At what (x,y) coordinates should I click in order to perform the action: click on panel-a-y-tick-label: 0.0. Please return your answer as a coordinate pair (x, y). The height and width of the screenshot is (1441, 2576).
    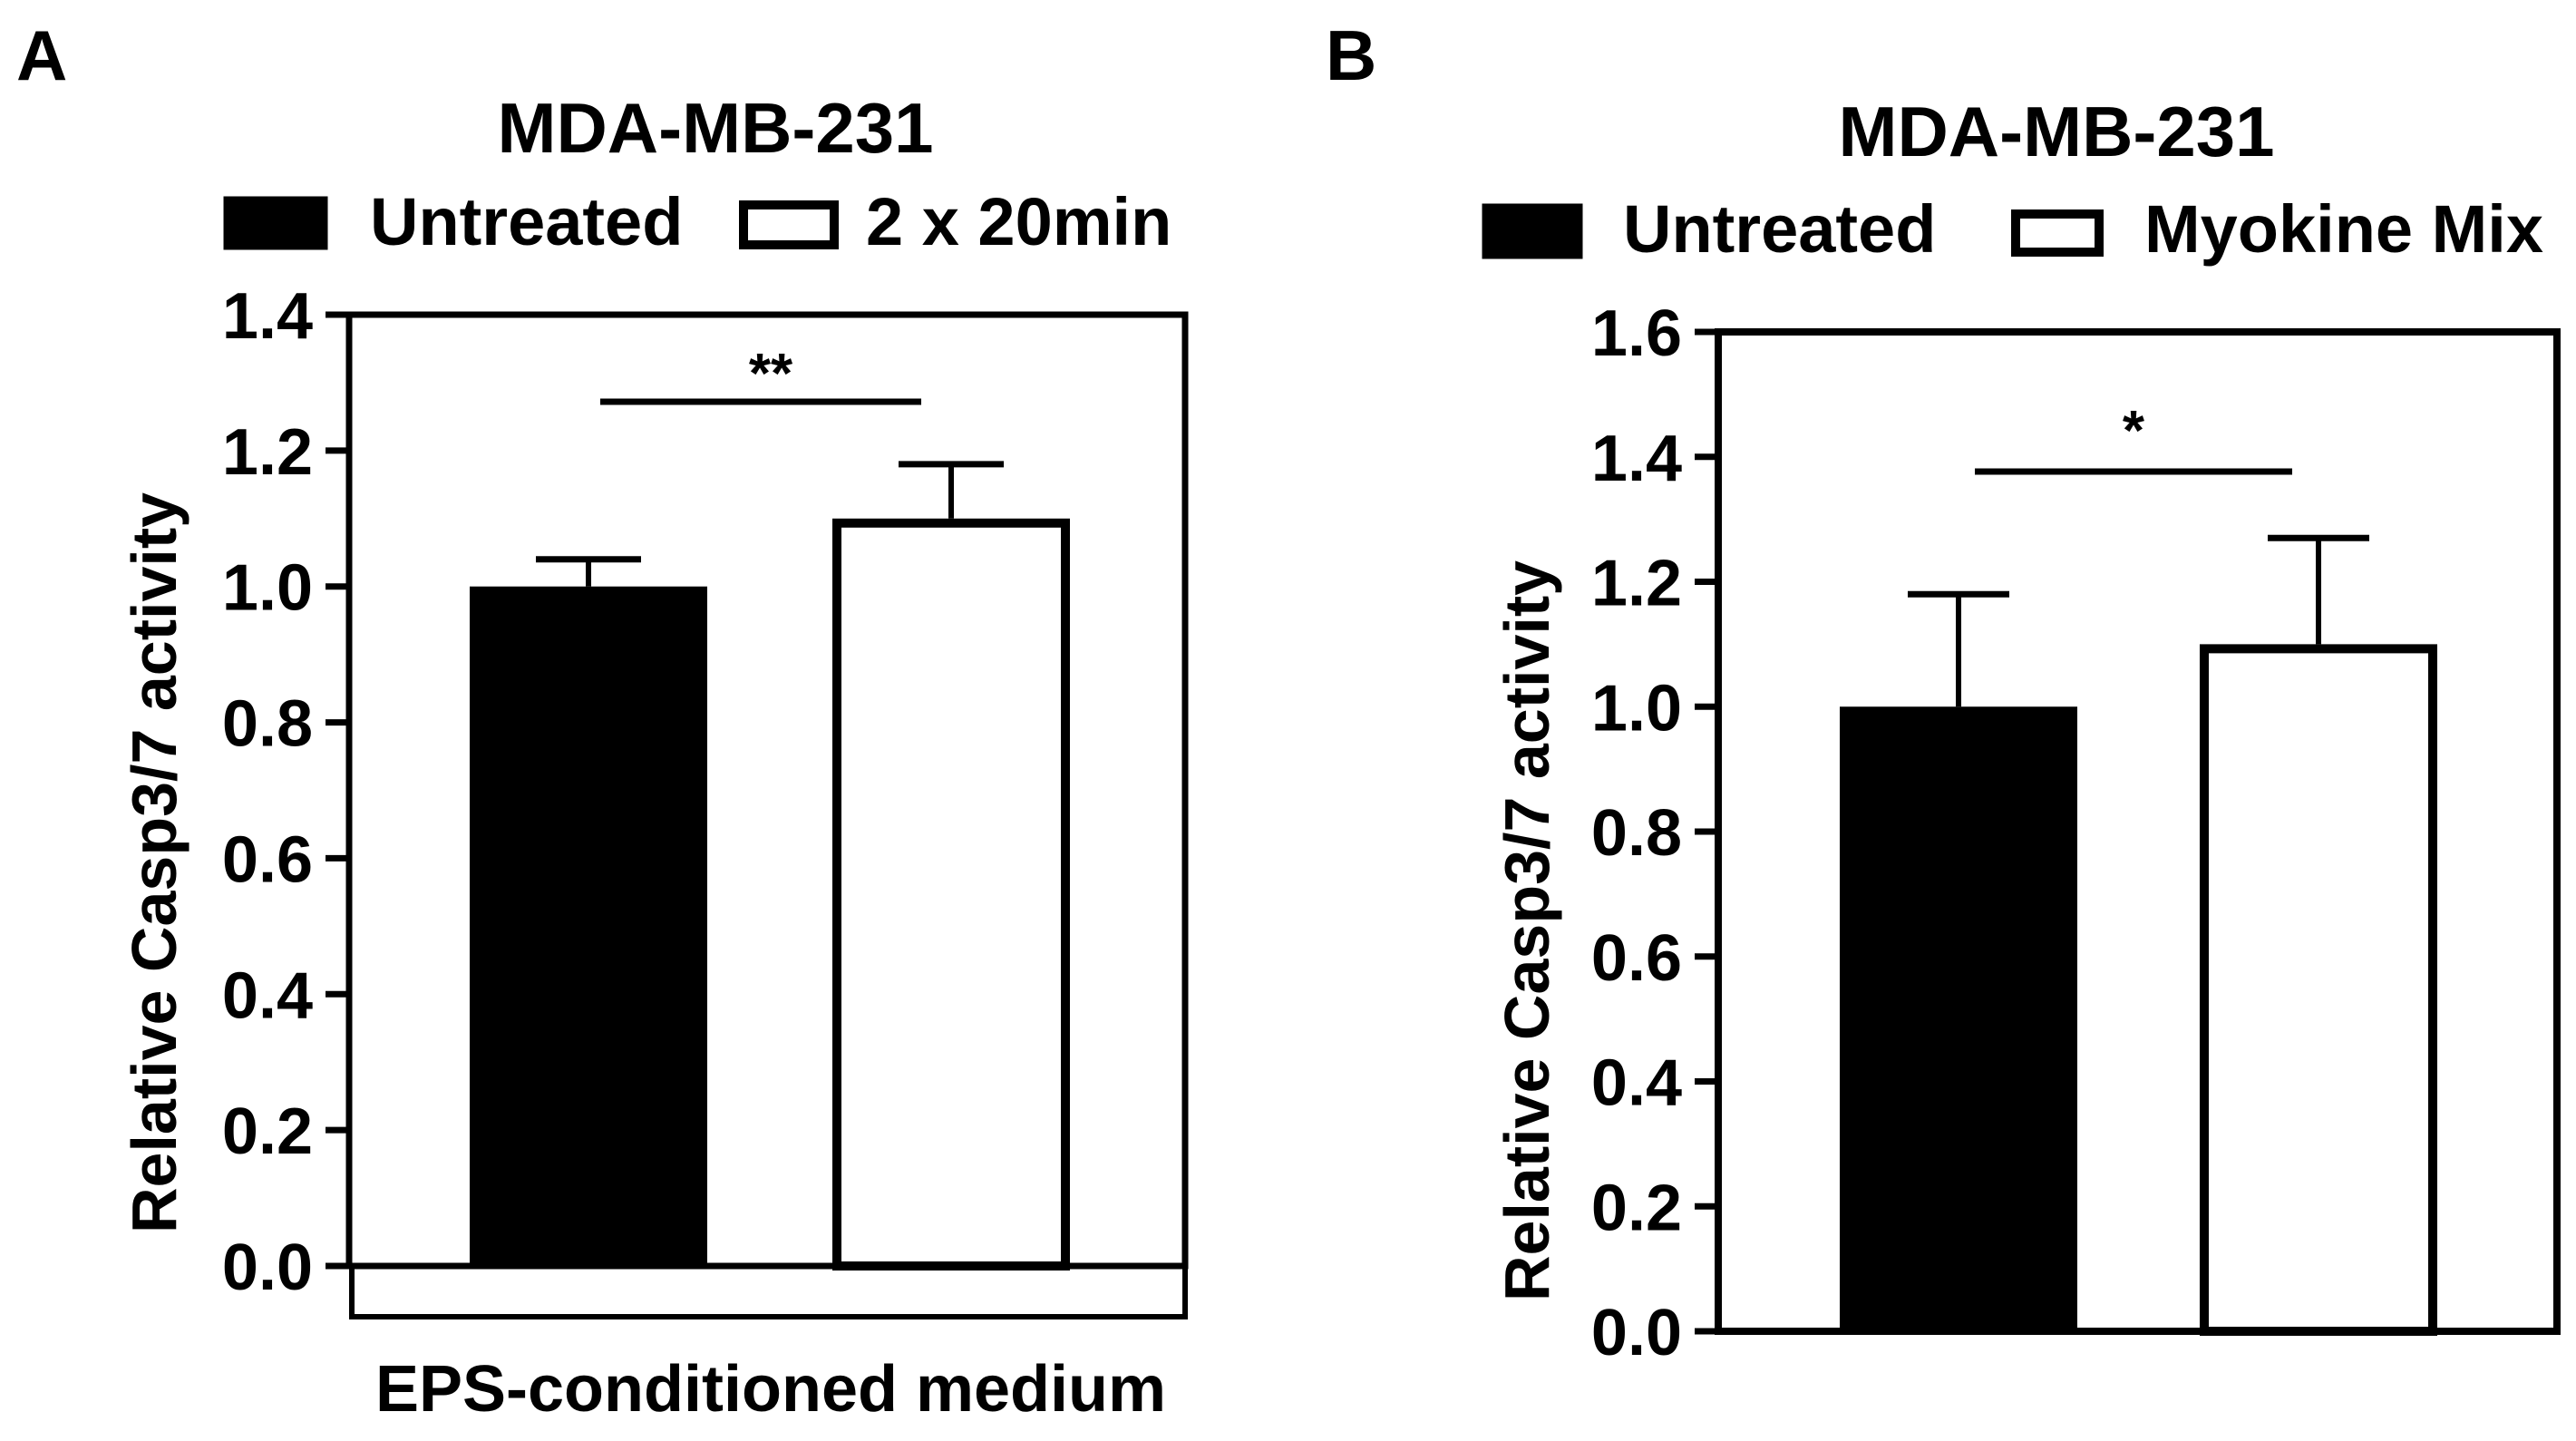
    Looking at the image, I should click on (267, 1268).